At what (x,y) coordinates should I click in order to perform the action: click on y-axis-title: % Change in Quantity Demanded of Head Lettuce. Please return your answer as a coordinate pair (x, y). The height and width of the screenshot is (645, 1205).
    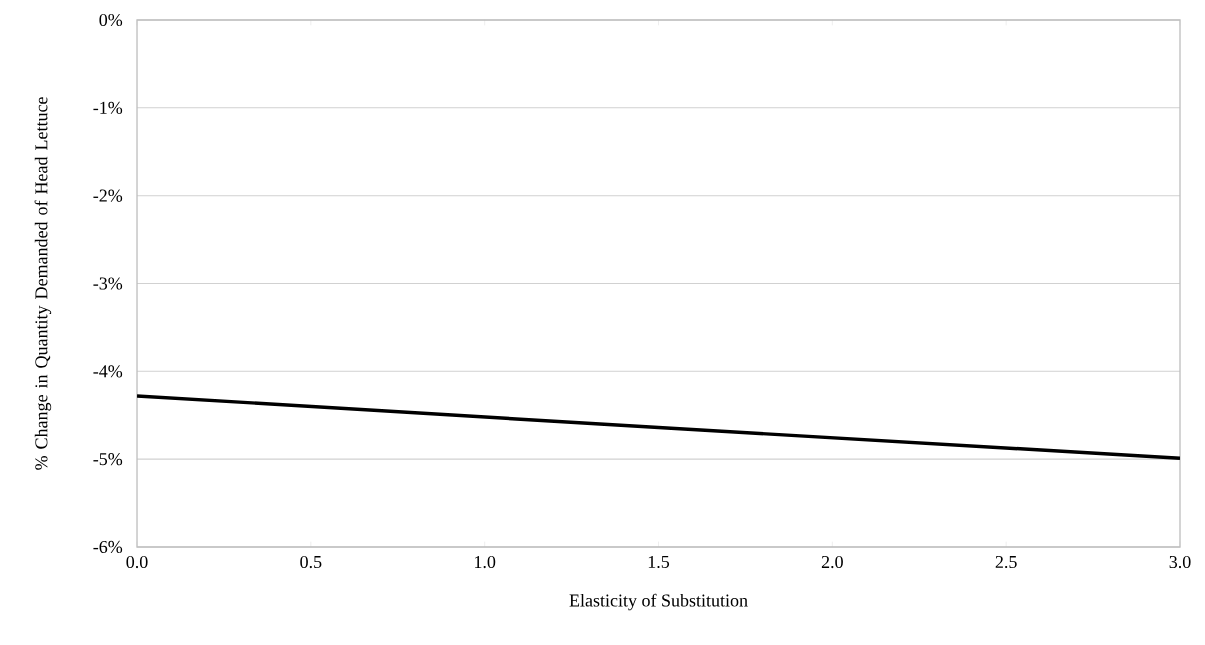
    Looking at the image, I should click on (43, 283).